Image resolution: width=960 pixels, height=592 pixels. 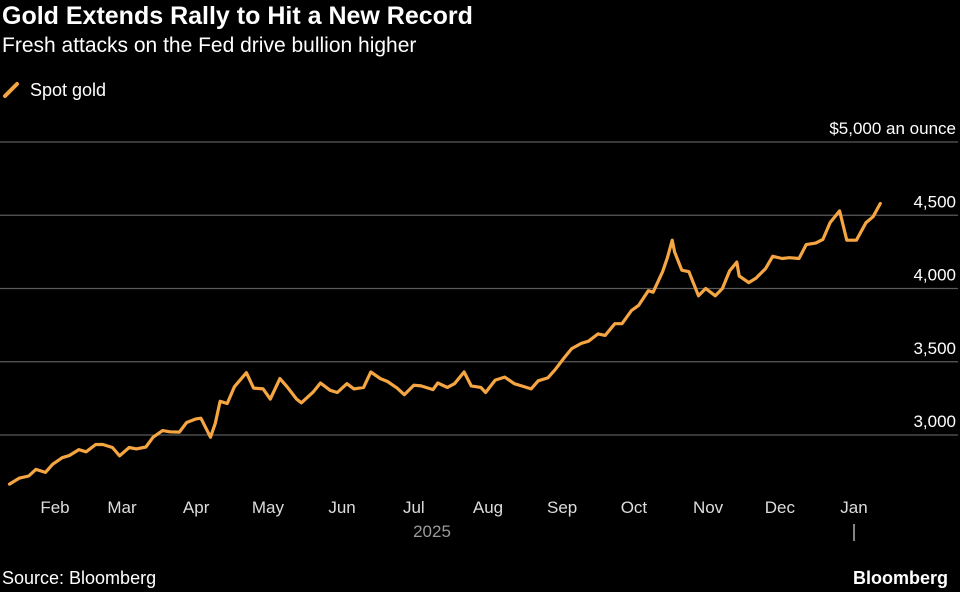 I want to click on source-note: Source: Bloomberg, so click(x=79, y=578).